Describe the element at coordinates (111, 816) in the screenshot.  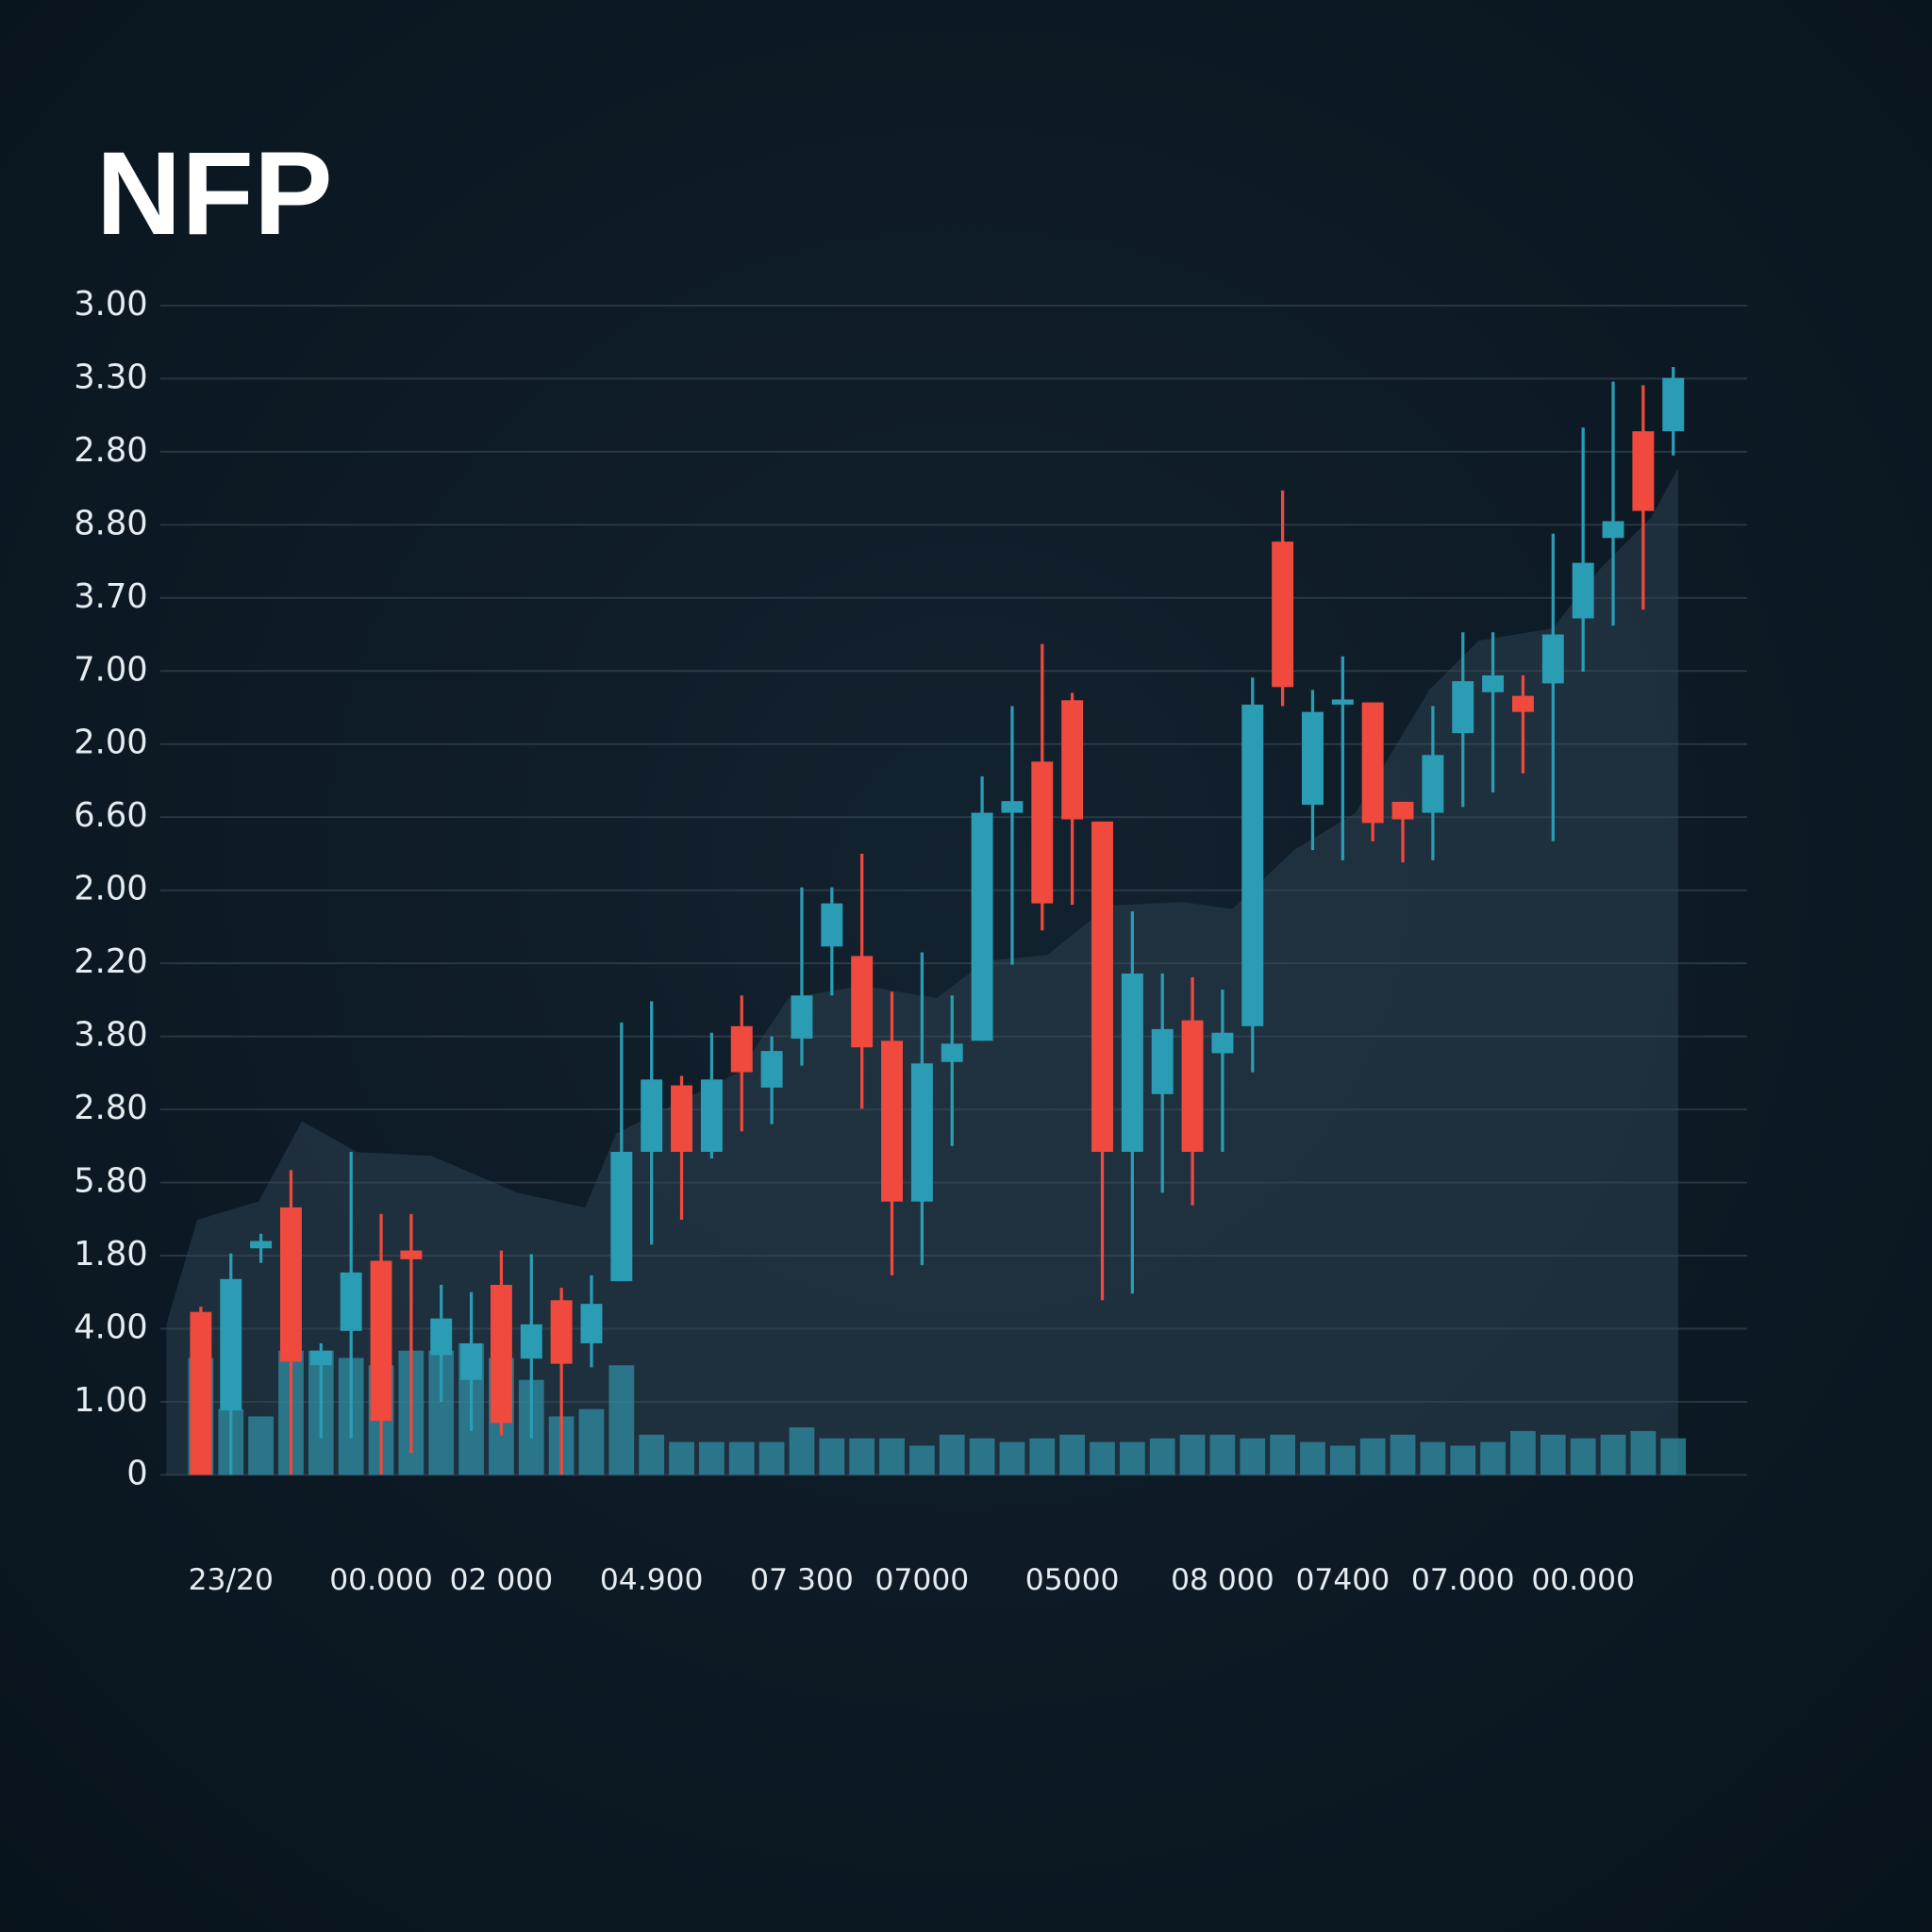
I see `y-tick-label: 6.60` at that location.